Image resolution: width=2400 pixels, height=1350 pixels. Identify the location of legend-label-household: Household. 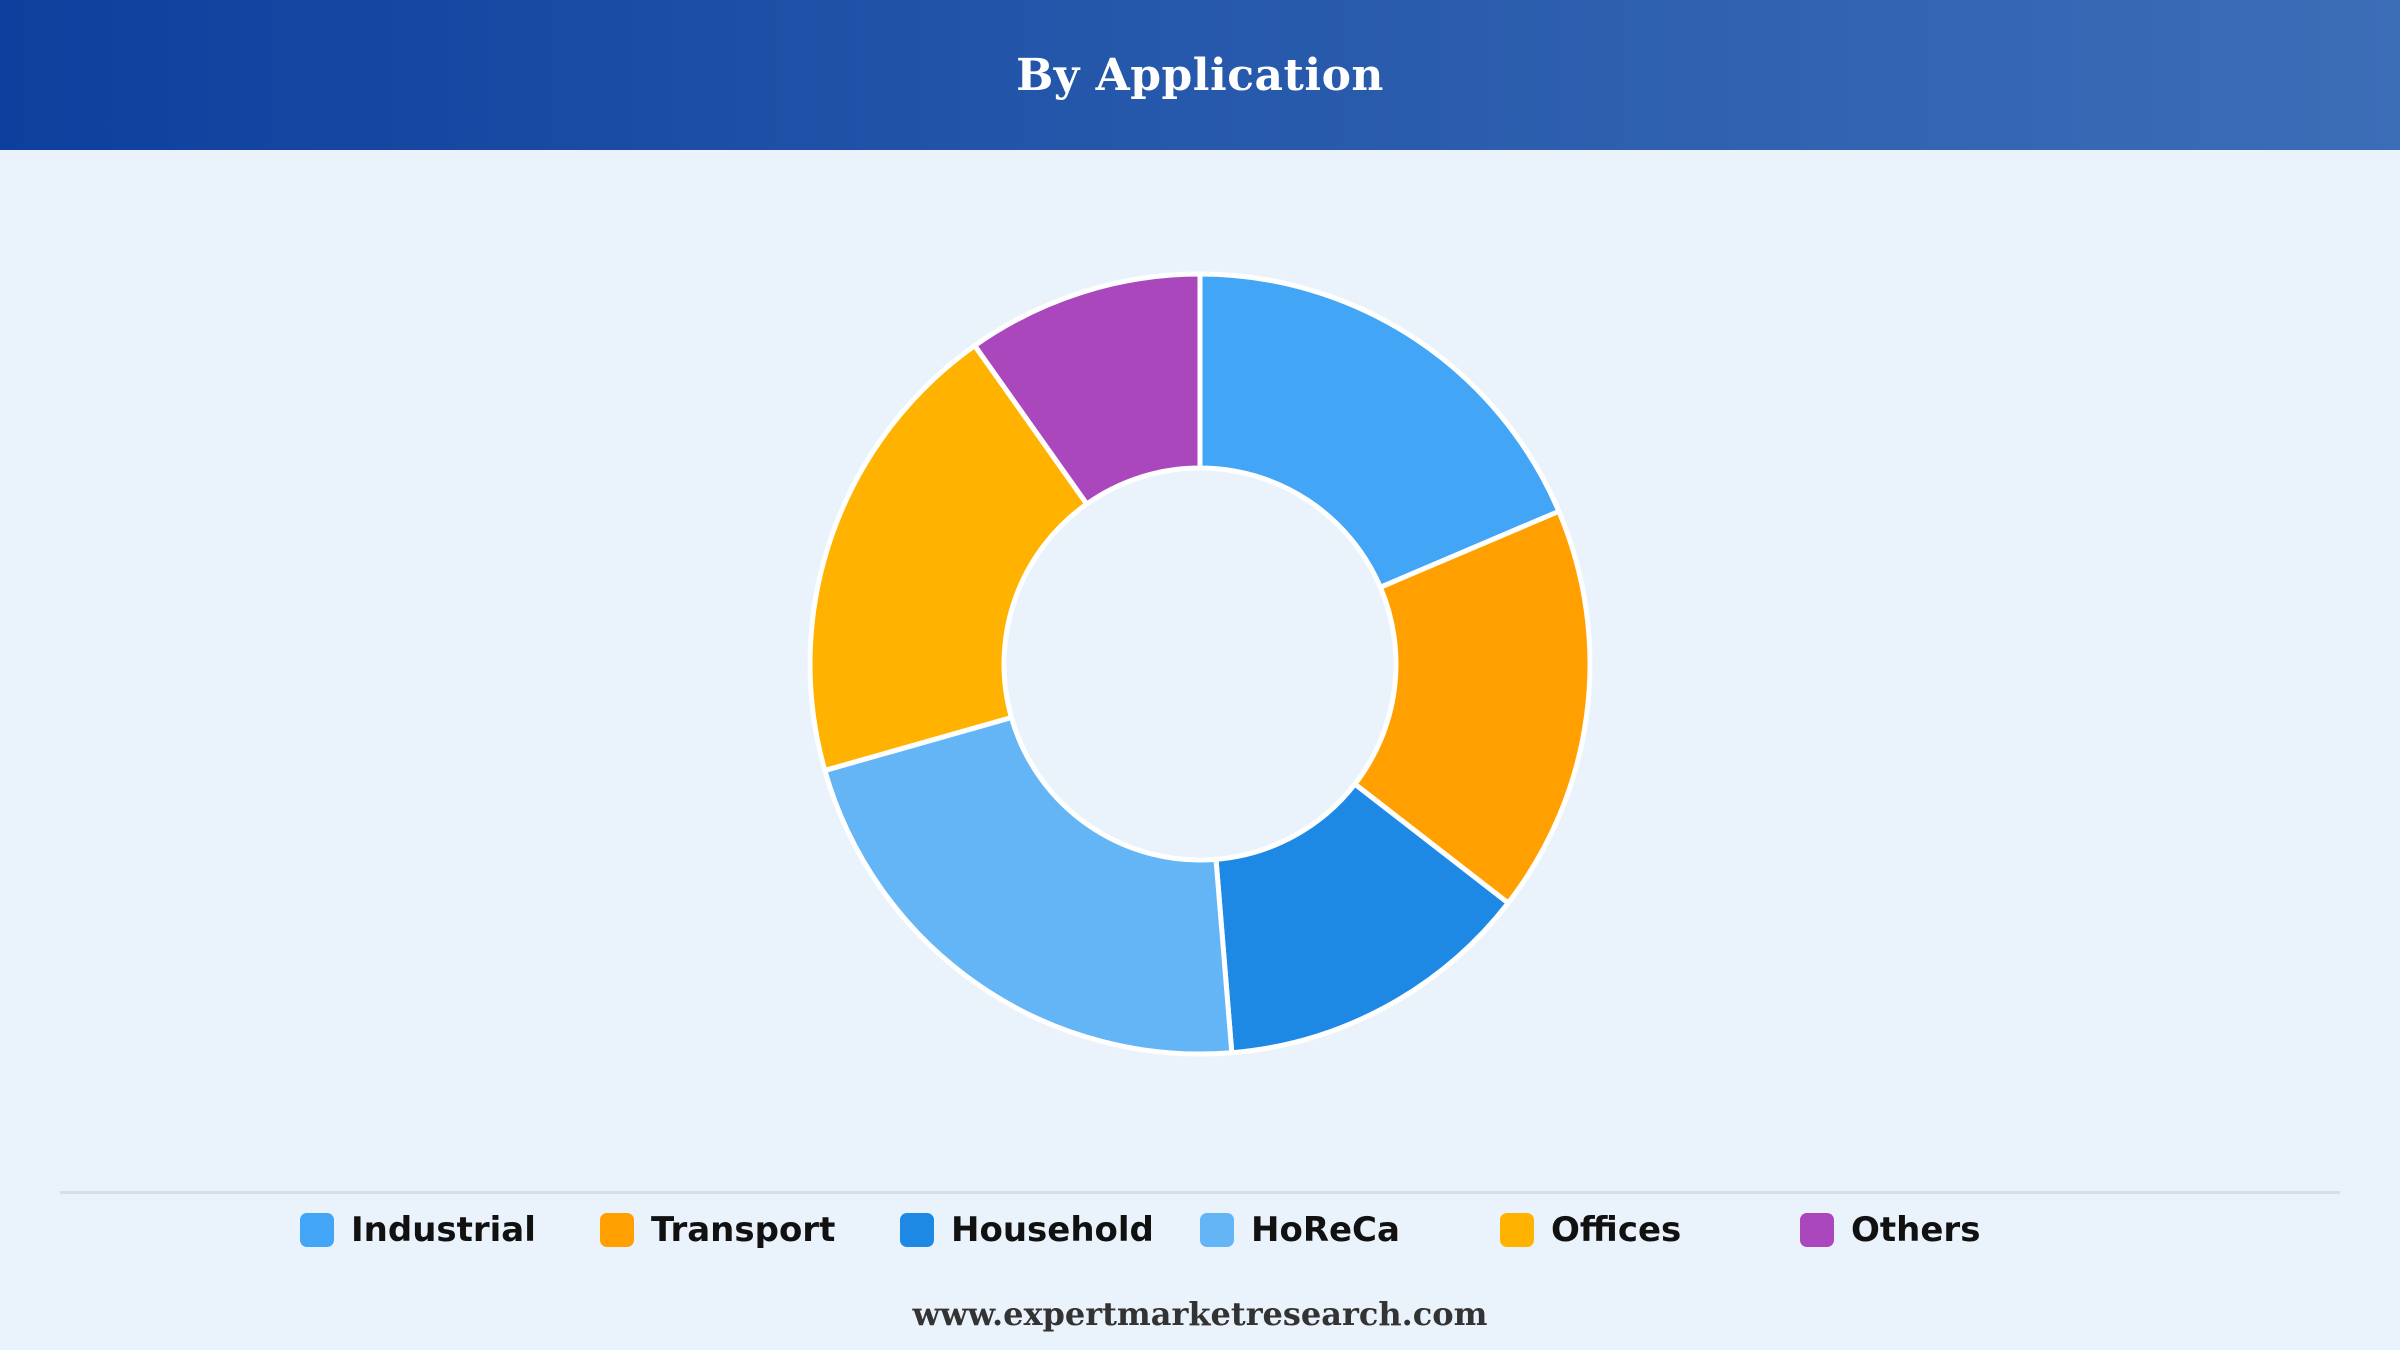
(1052, 1230).